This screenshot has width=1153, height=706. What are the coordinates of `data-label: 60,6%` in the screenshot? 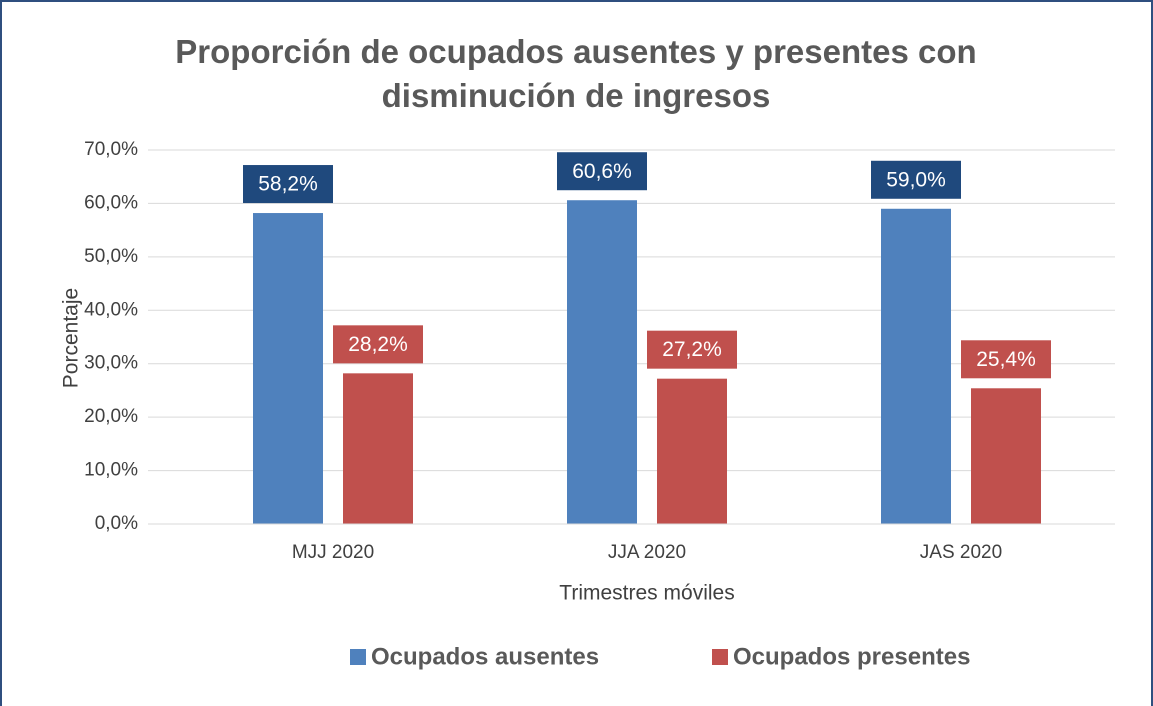 It's located at (602, 171).